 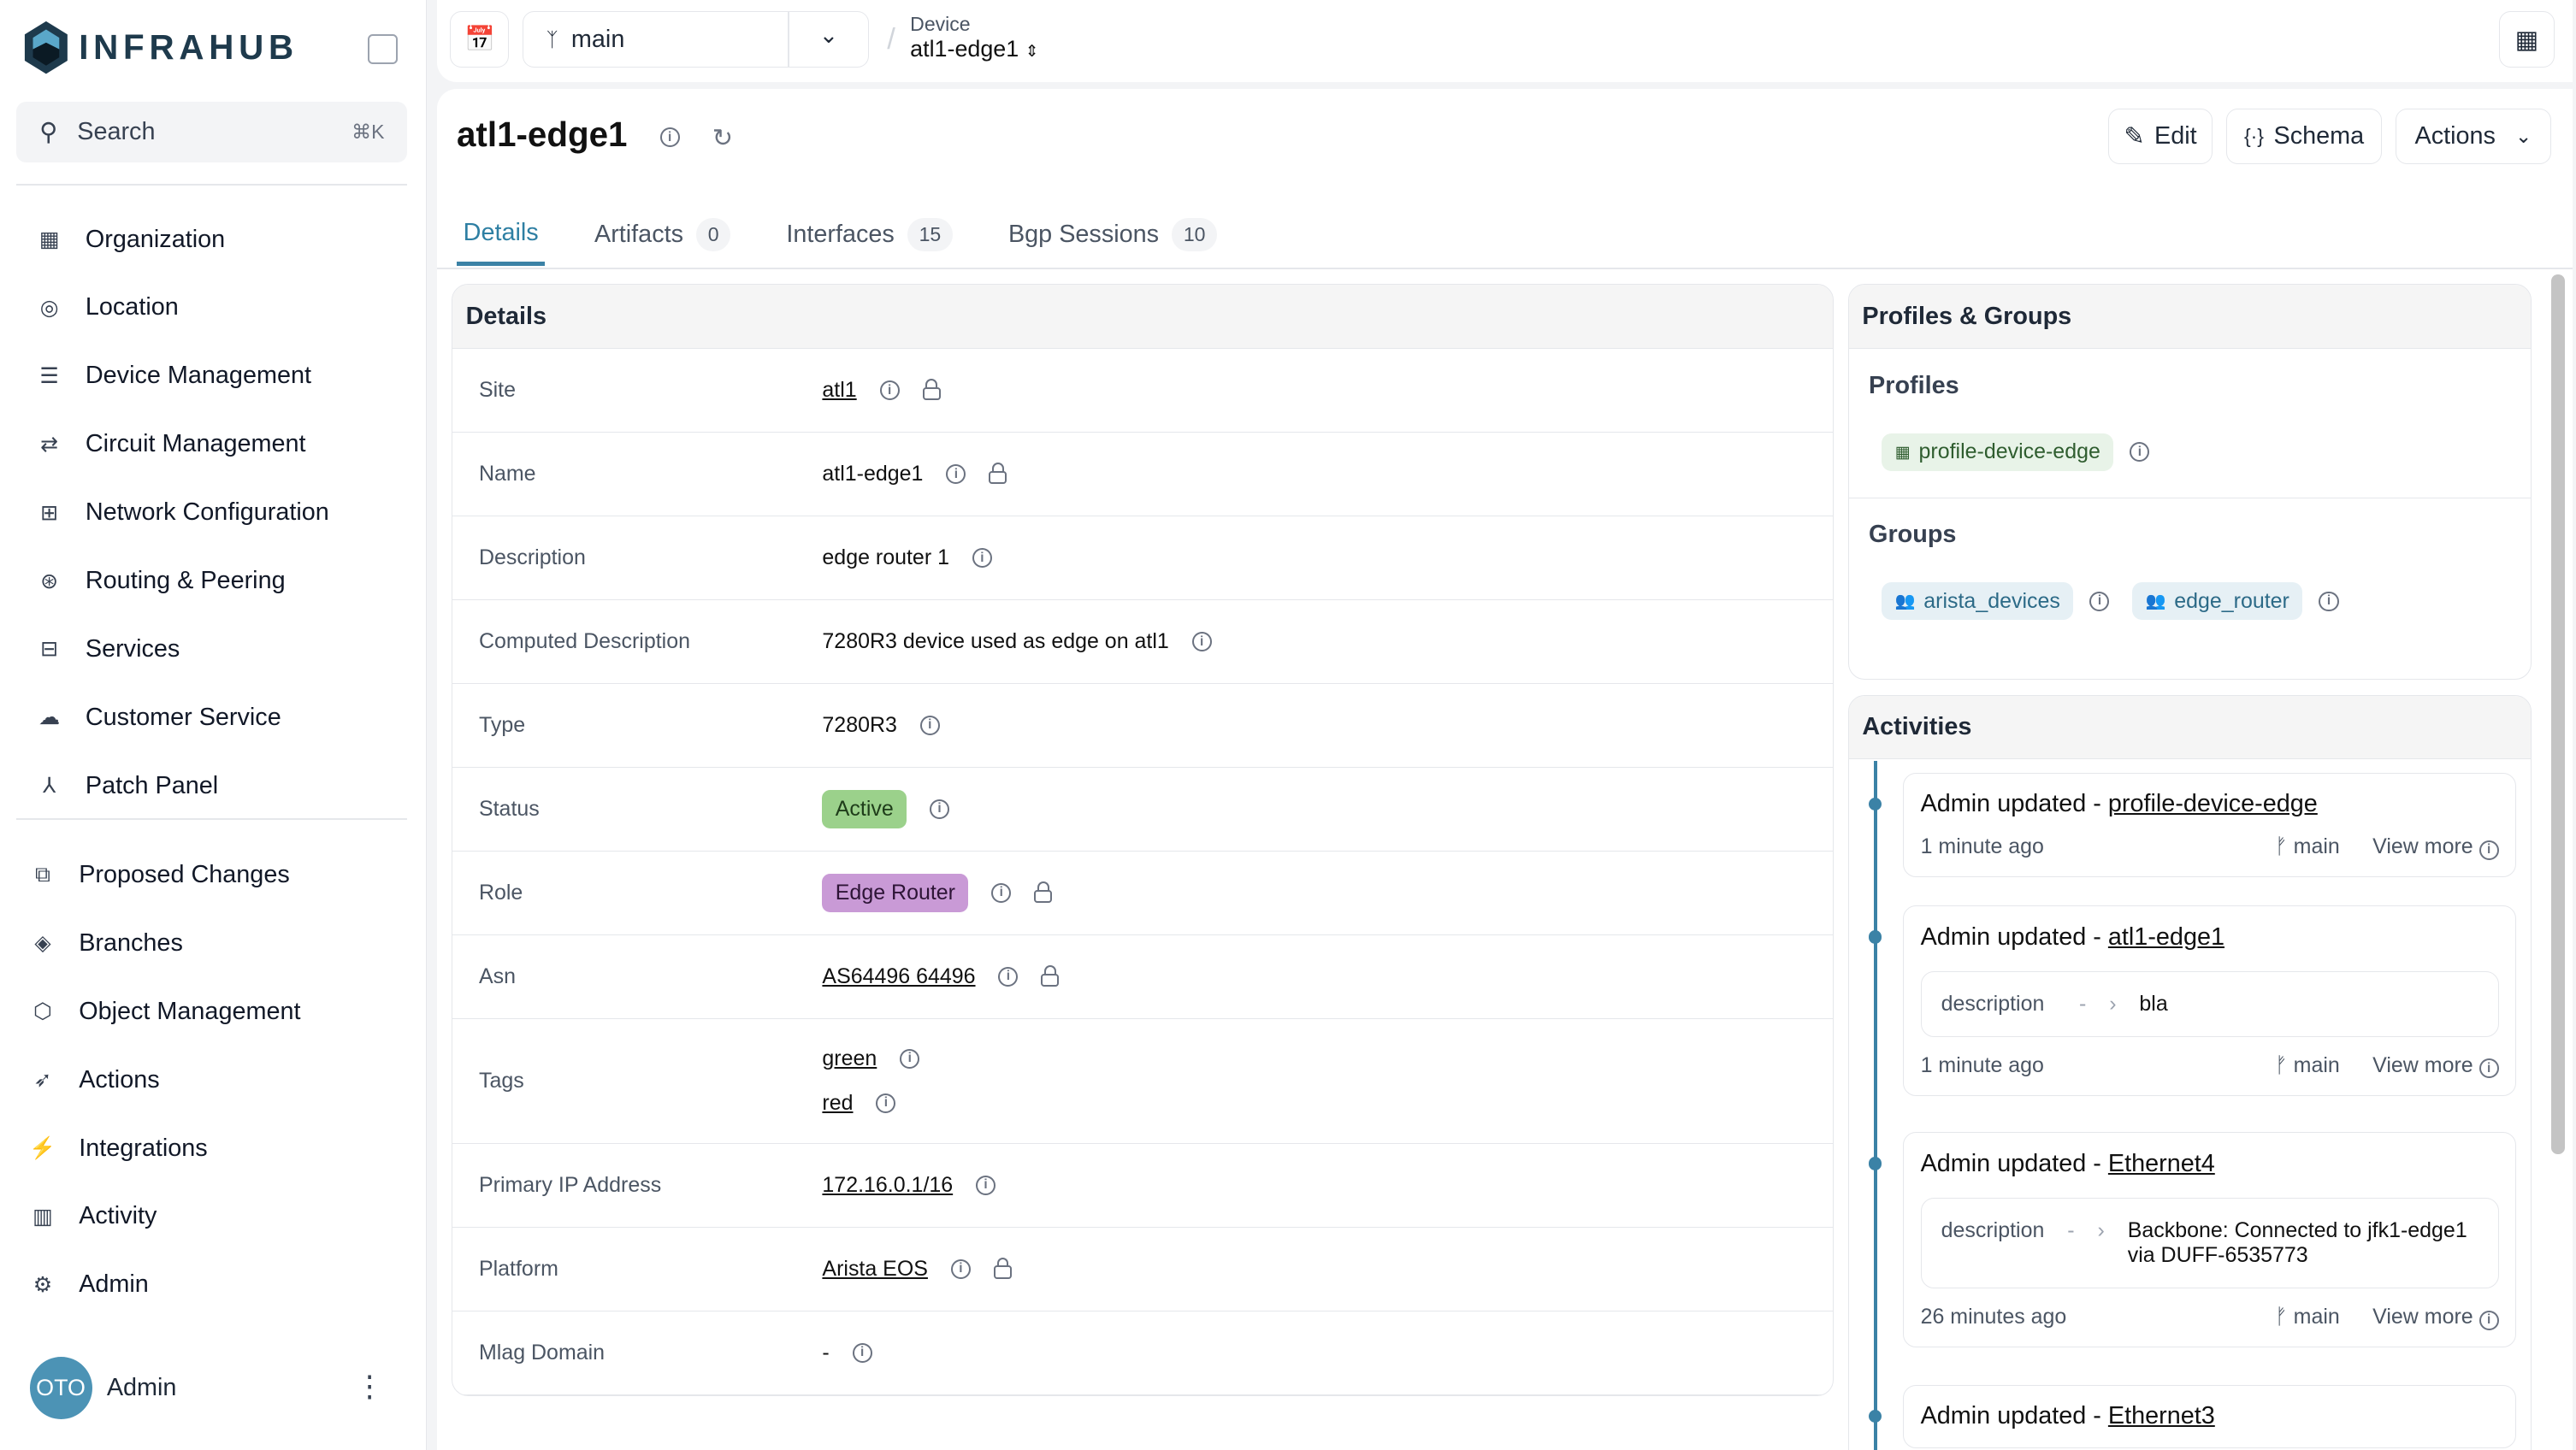 I want to click on field-value: AS64496 64496, so click(x=899, y=976).